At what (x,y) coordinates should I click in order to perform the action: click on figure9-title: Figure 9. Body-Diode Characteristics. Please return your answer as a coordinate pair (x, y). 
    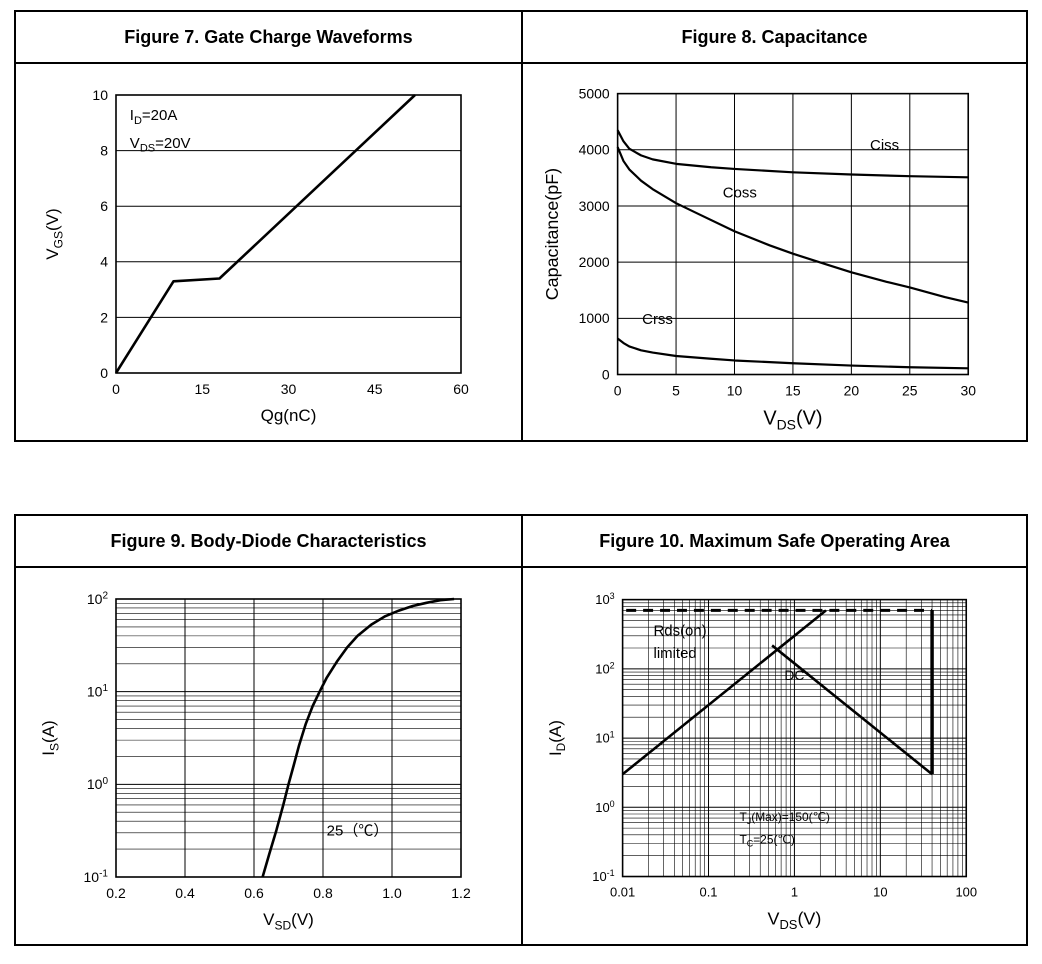
    Looking at the image, I should click on (268, 542).